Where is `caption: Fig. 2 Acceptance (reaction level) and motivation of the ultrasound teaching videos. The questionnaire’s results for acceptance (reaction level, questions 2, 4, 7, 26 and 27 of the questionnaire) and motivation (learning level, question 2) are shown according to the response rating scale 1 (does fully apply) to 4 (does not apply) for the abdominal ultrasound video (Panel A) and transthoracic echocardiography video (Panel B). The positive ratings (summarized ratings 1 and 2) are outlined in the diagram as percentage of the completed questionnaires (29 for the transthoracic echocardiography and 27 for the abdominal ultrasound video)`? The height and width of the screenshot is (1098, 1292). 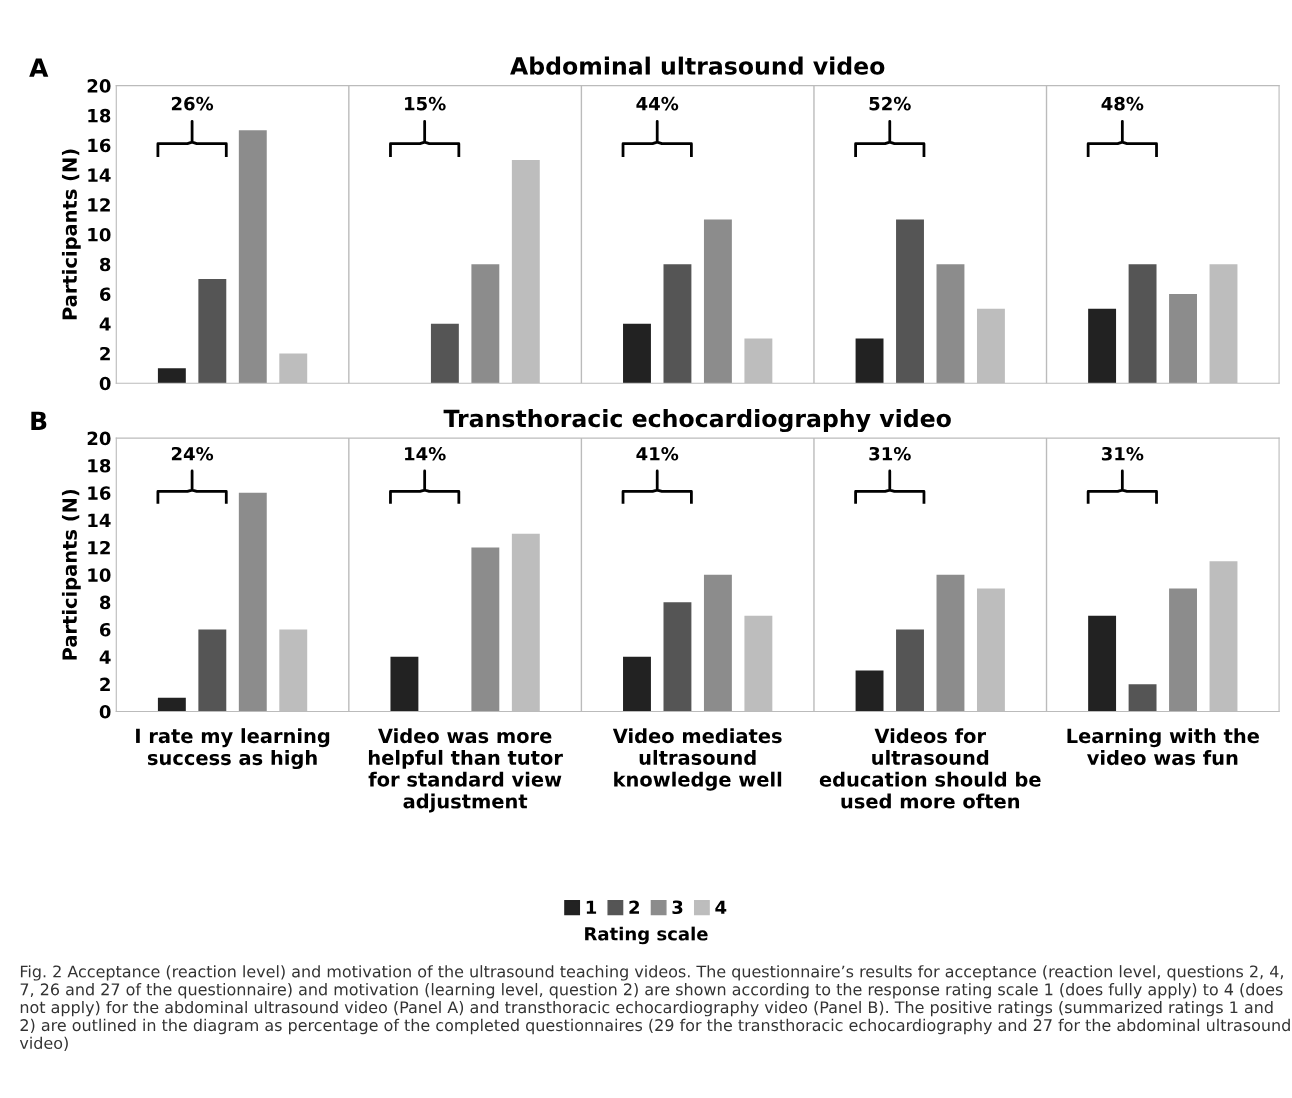 caption: Fig. 2 Acceptance (reaction level) and motivation of the ultrasound teaching videos. The questionnaire’s results for acceptance (reaction level, questions 2, 4, 7, 26 and 27 of the questionnaire) and motivation (learning level, question 2) are shown according to the response rating scale 1 (does fully apply) to 4 (does not apply) for the abdominal ultrasound video (Panel A) and transthoracic echocardiography video (Panel B). The positive ratings (summarized ratings 1 and 2) are outlined in the diagram as percentage of the completed questionnaires (29 for the transthoracic echocardiography and 27 for the abdominal ultrasound video) is located at coordinates (654, 1008).